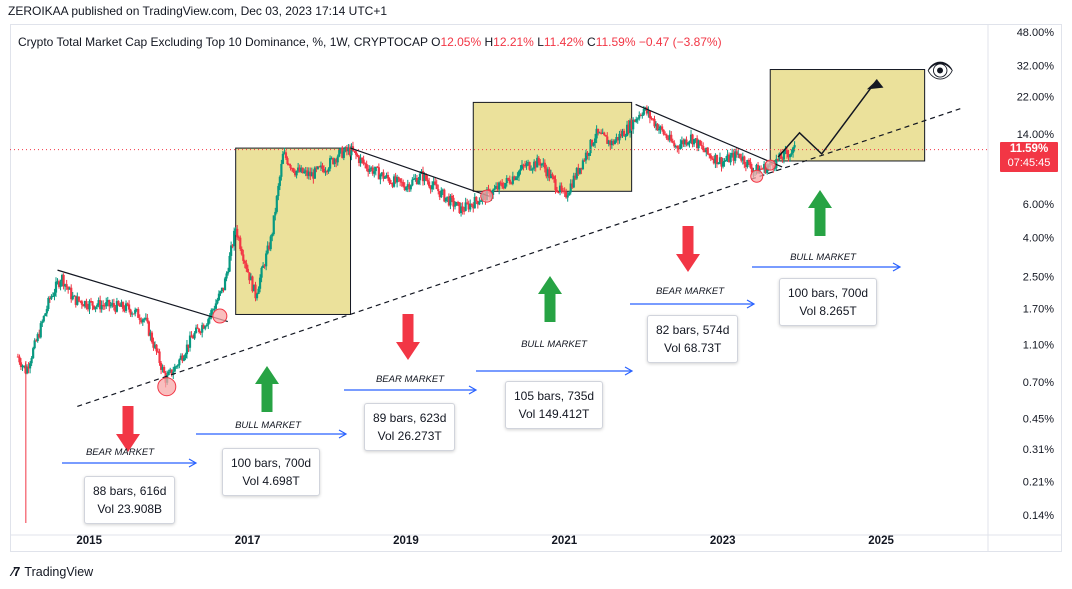 This screenshot has width=1072, height=589. What do you see at coordinates (1038, 239) in the screenshot?
I see `y-tick-label: 4.00%` at bounding box center [1038, 239].